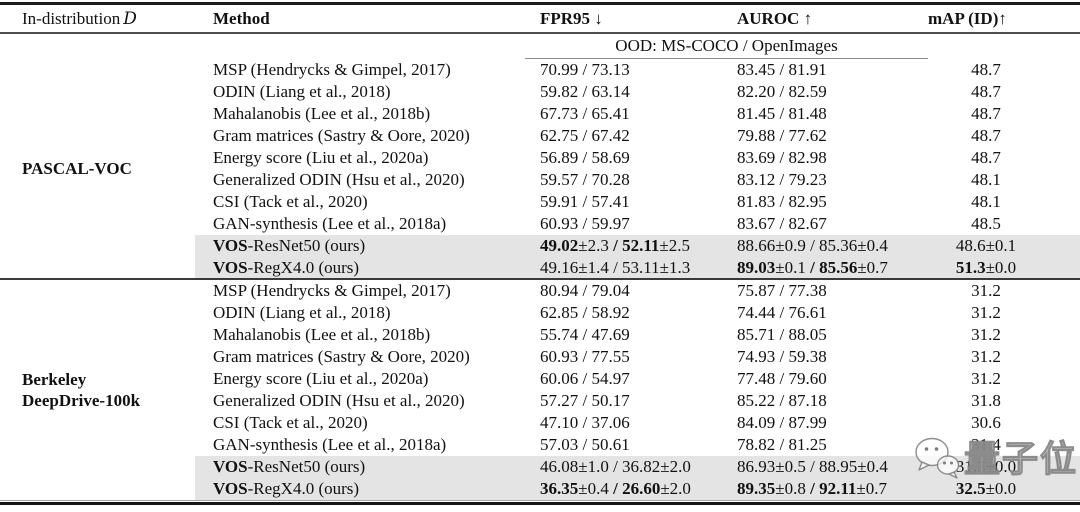 The height and width of the screenshot is (512, 1080). Describe the element at coordinates (825, 246) in the screenshot. I see `auroc-cell: 88.66±0.9 / 85.36±0.4` at that location.